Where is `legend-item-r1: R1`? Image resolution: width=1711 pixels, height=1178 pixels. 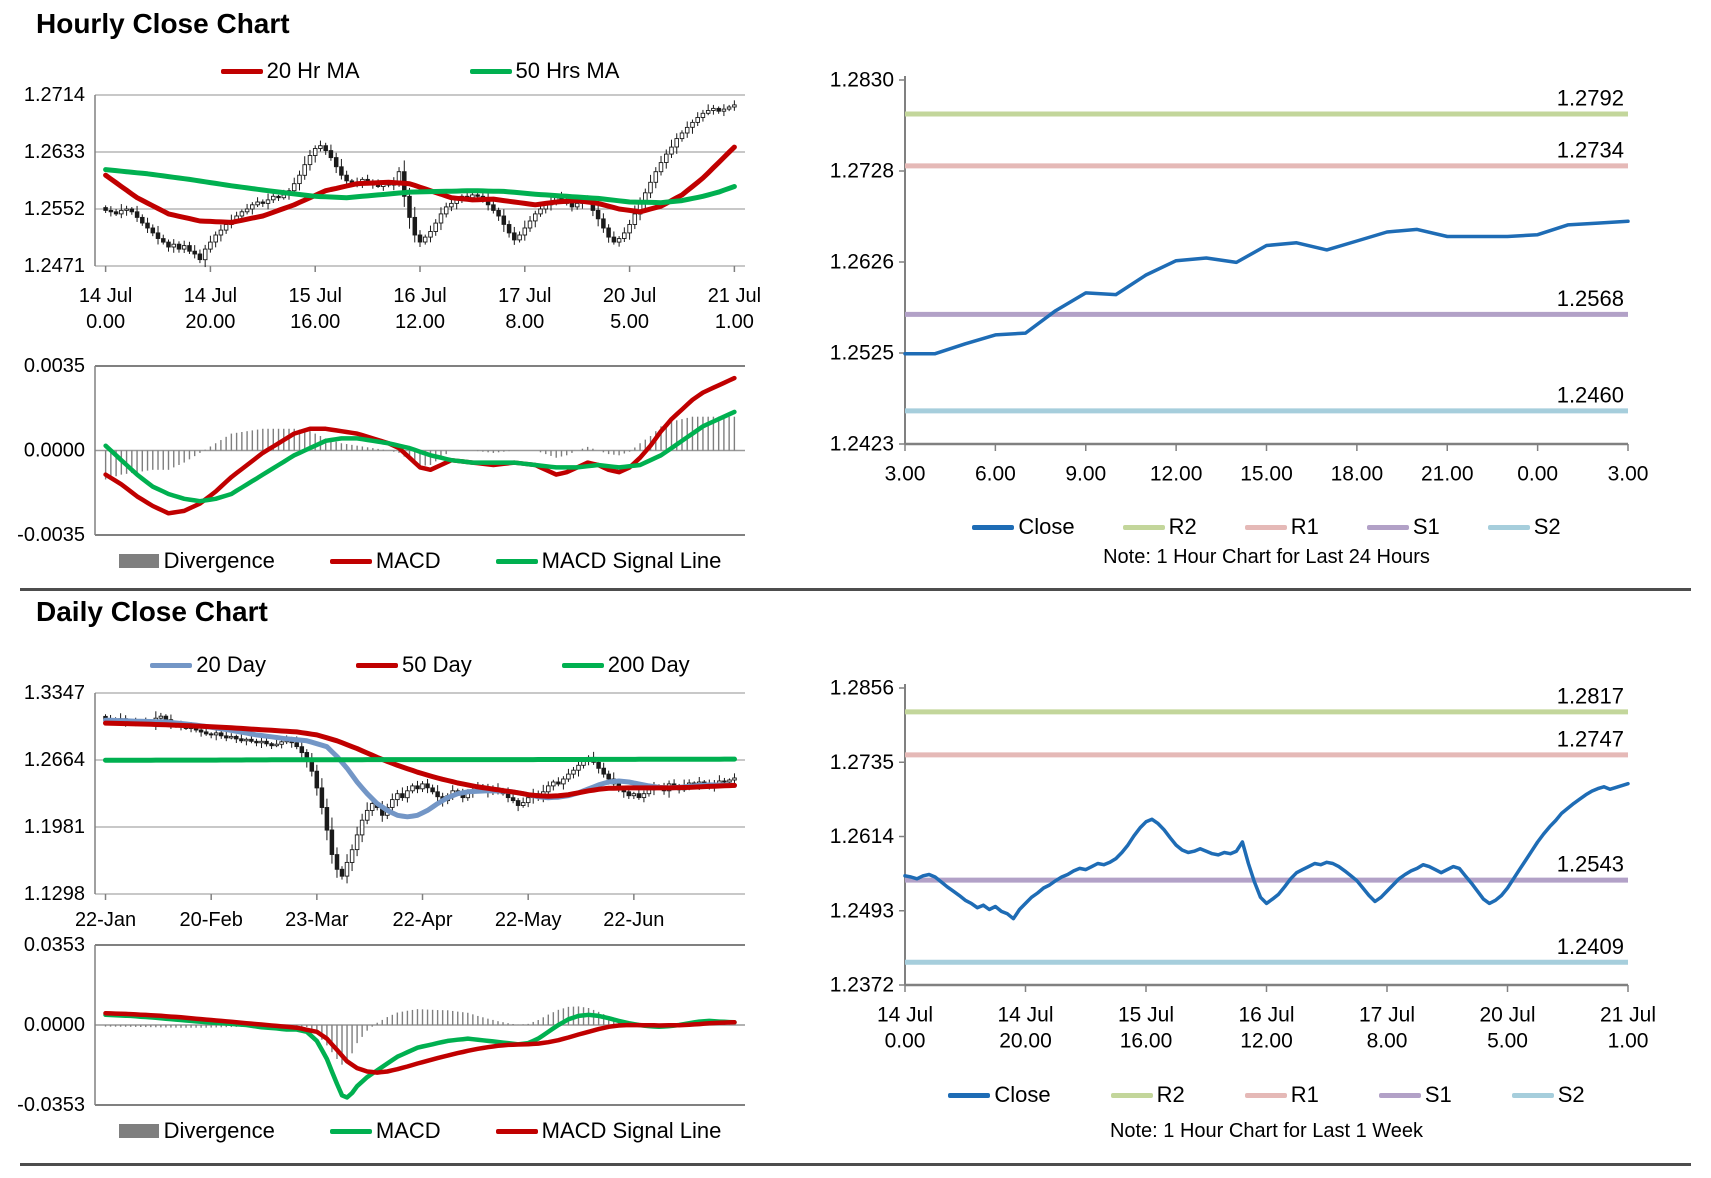 legend-item-r1: R1 is located at coordinates (1281, 1095).